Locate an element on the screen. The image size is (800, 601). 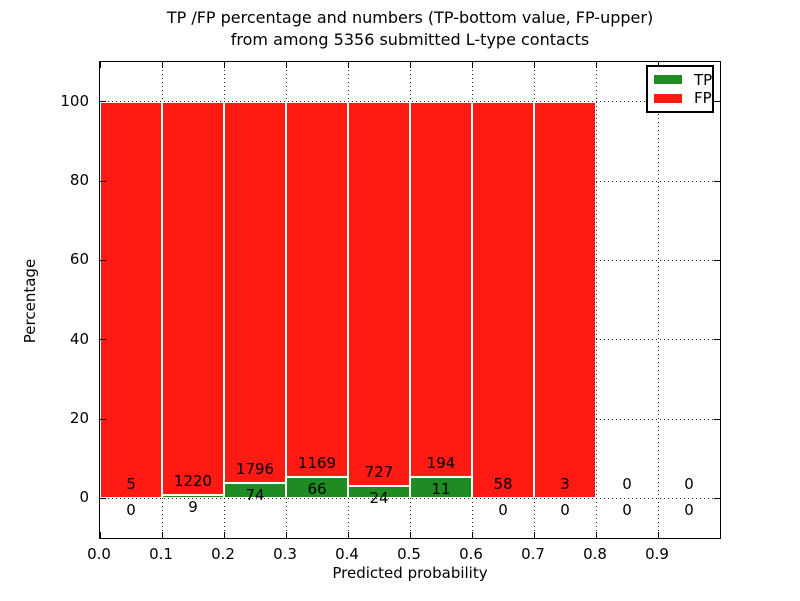
legend-label: FP is located at coordinates (703, 98).